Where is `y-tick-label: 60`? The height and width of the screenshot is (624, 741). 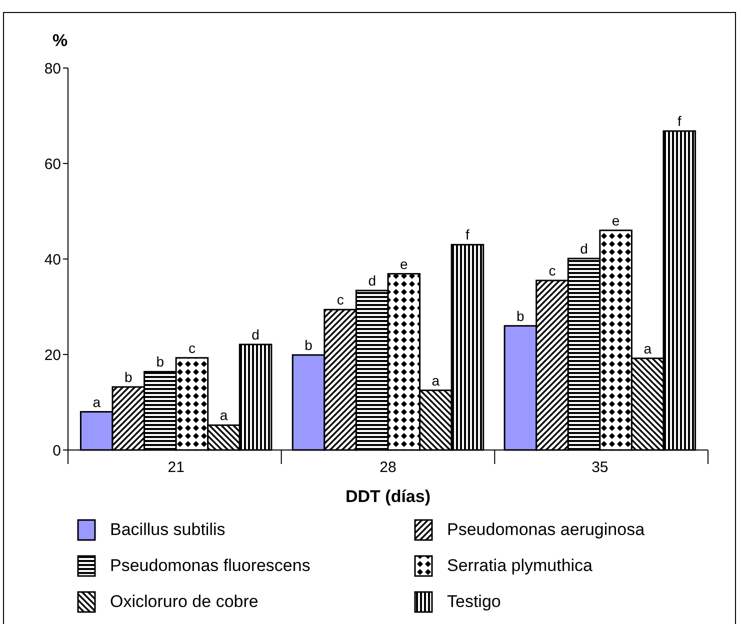
y-tick-label: 60 is located at coordinates (52, 164).